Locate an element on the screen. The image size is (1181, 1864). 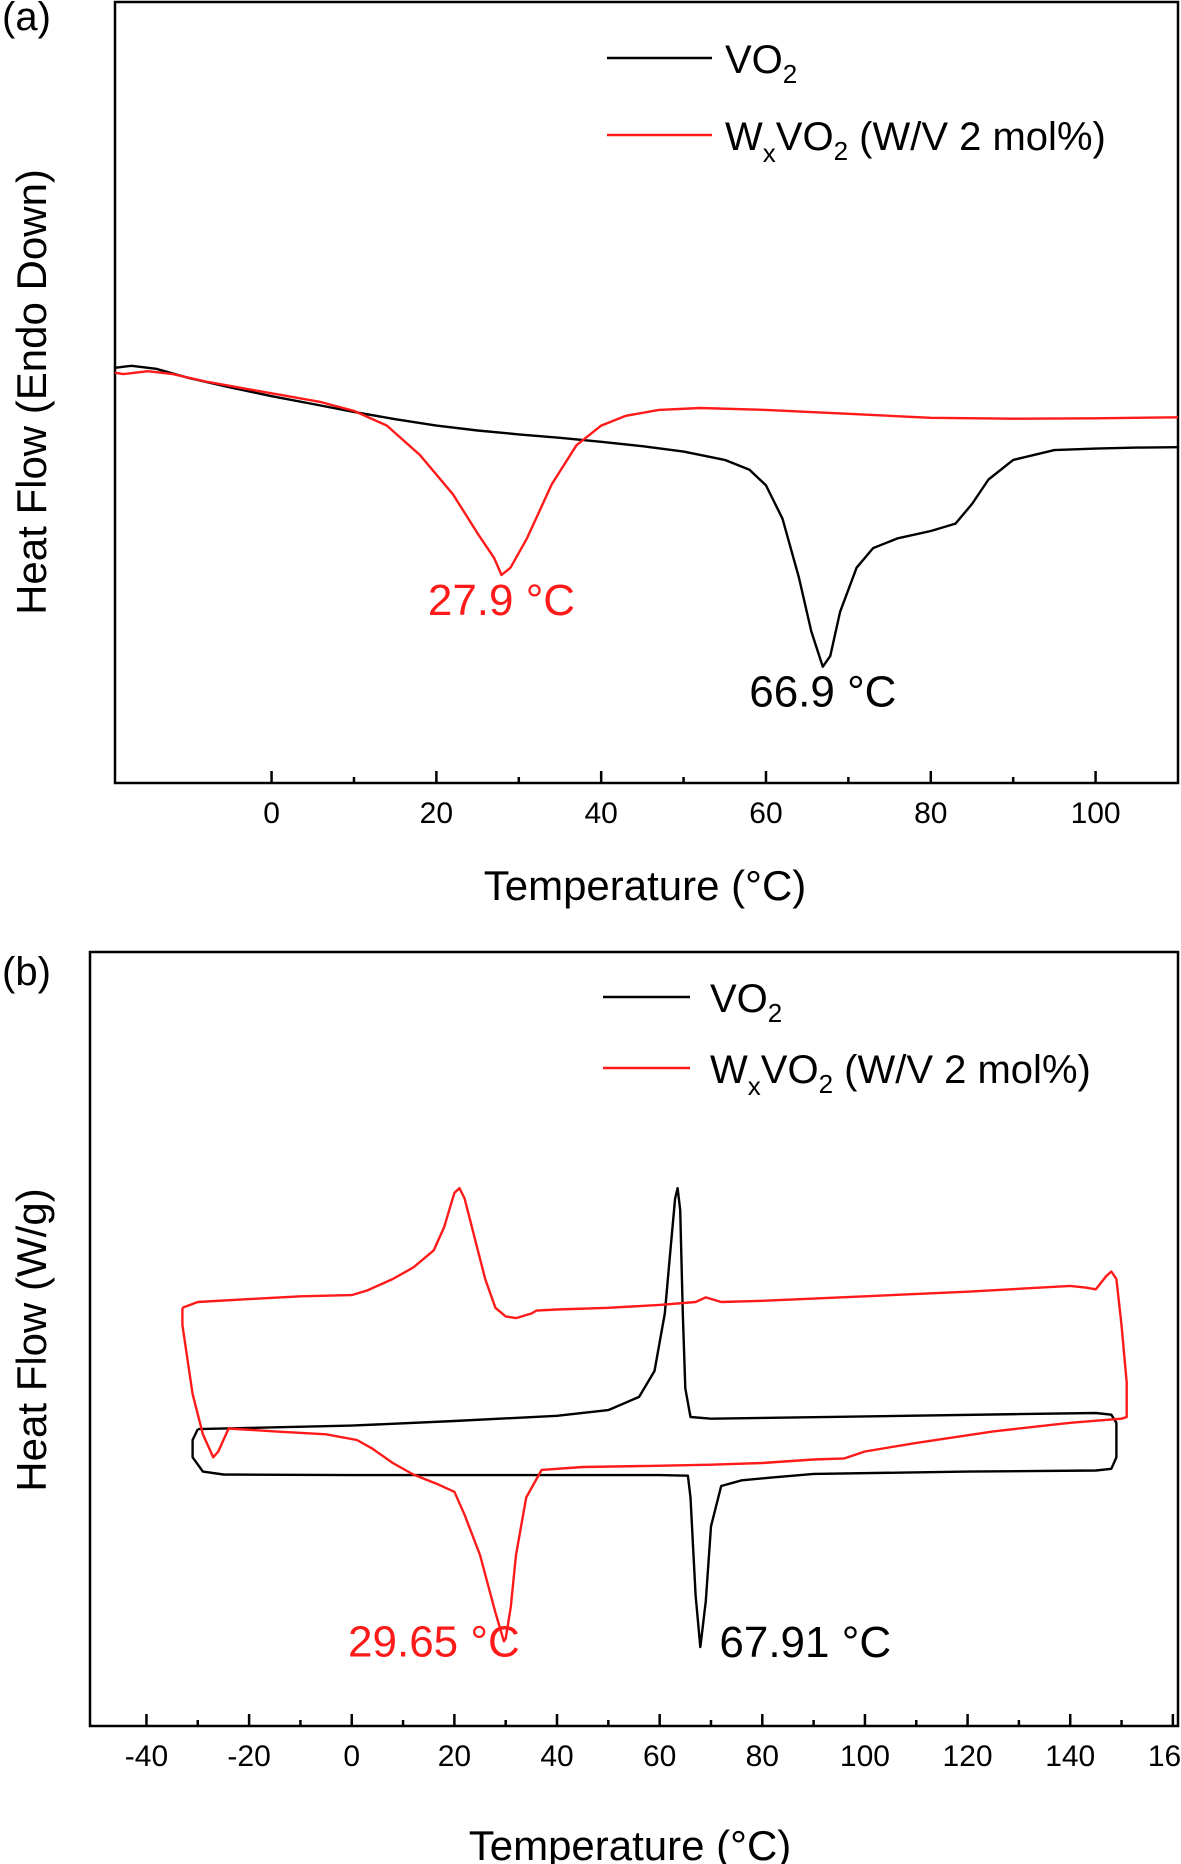
panel-b-x-axis-title: Temperature (°C) is located at coordinates (630, 1843).